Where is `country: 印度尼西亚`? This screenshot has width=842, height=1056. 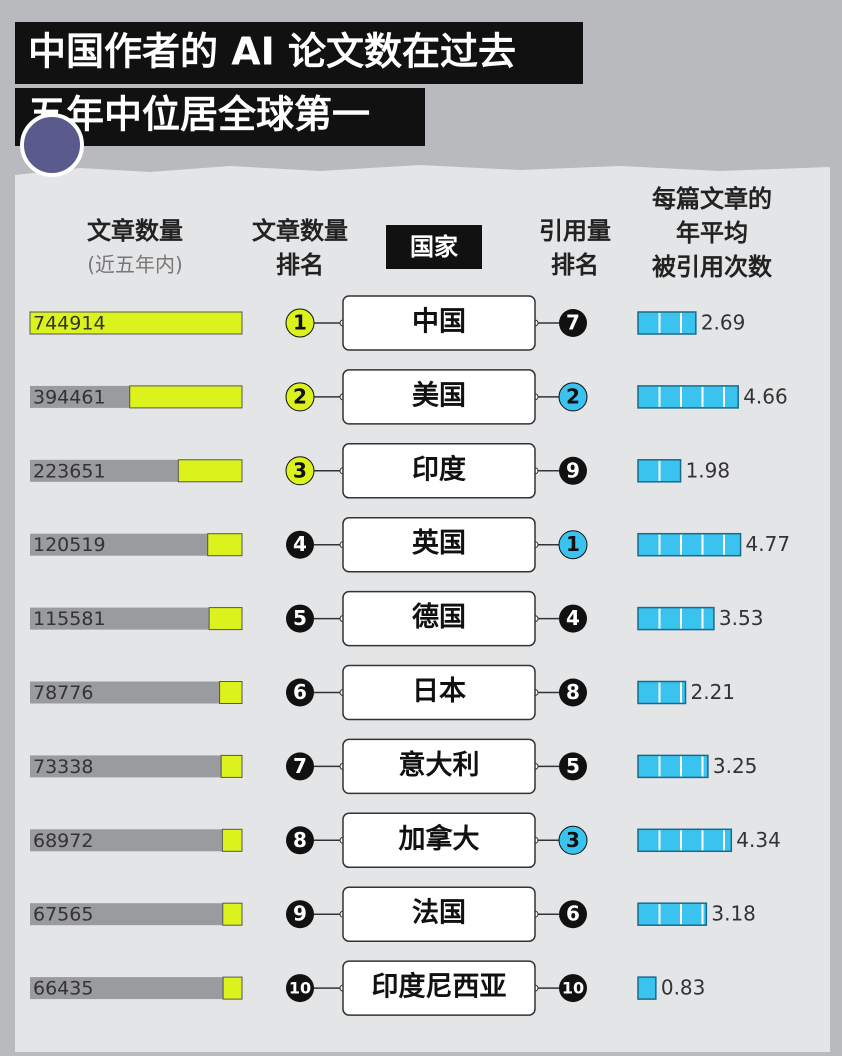 country: 印度尼西亚 is located at coordinates (439, 987).